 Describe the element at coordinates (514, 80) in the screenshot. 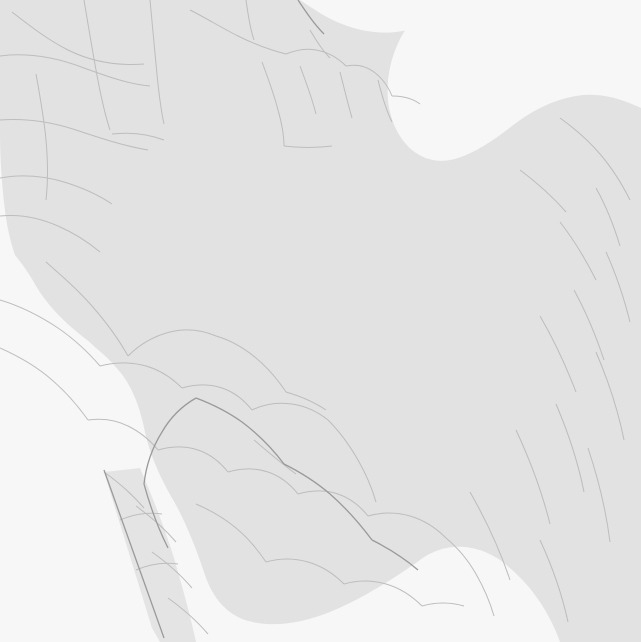

I see `atlantic-coast-cut` at that location.